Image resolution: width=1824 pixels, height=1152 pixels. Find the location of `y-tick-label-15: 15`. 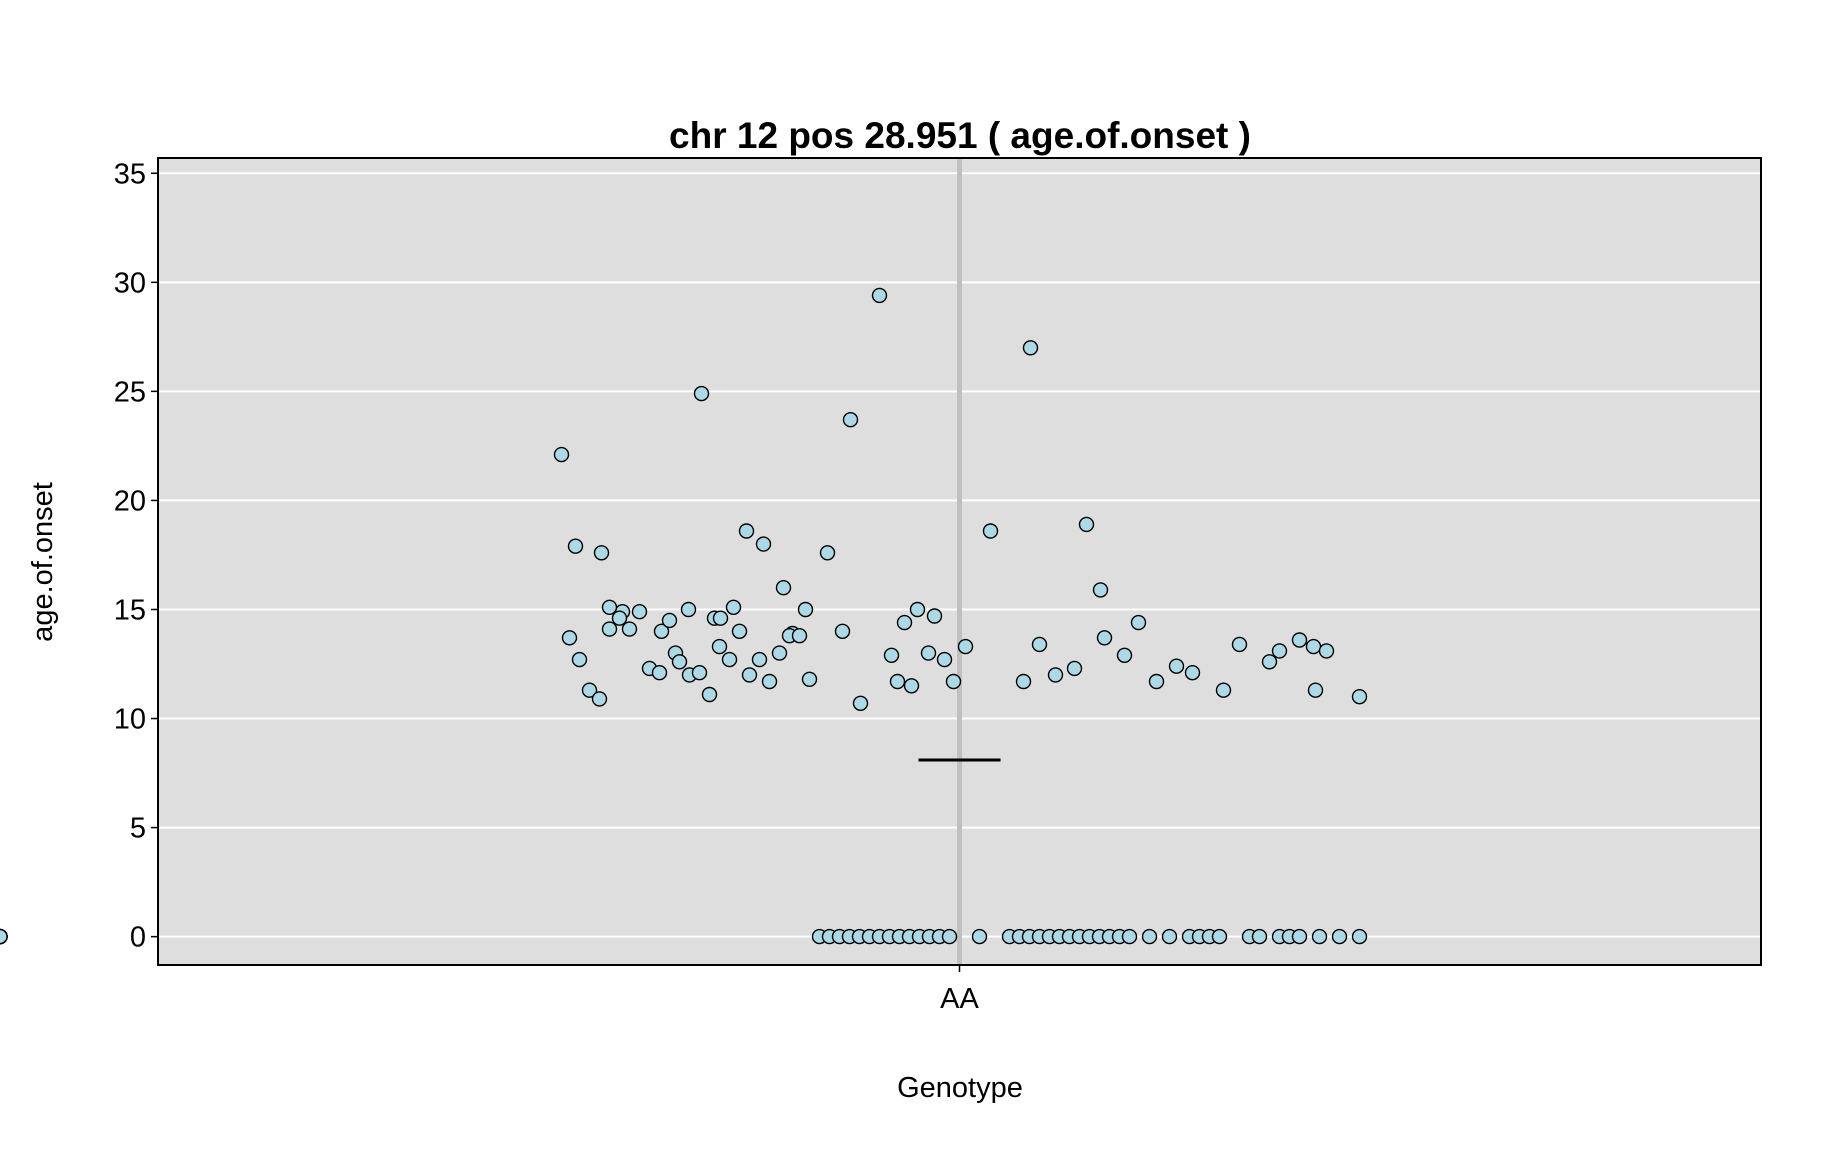

y-tick-label-15: 15 is located at coordinates (130, 610).